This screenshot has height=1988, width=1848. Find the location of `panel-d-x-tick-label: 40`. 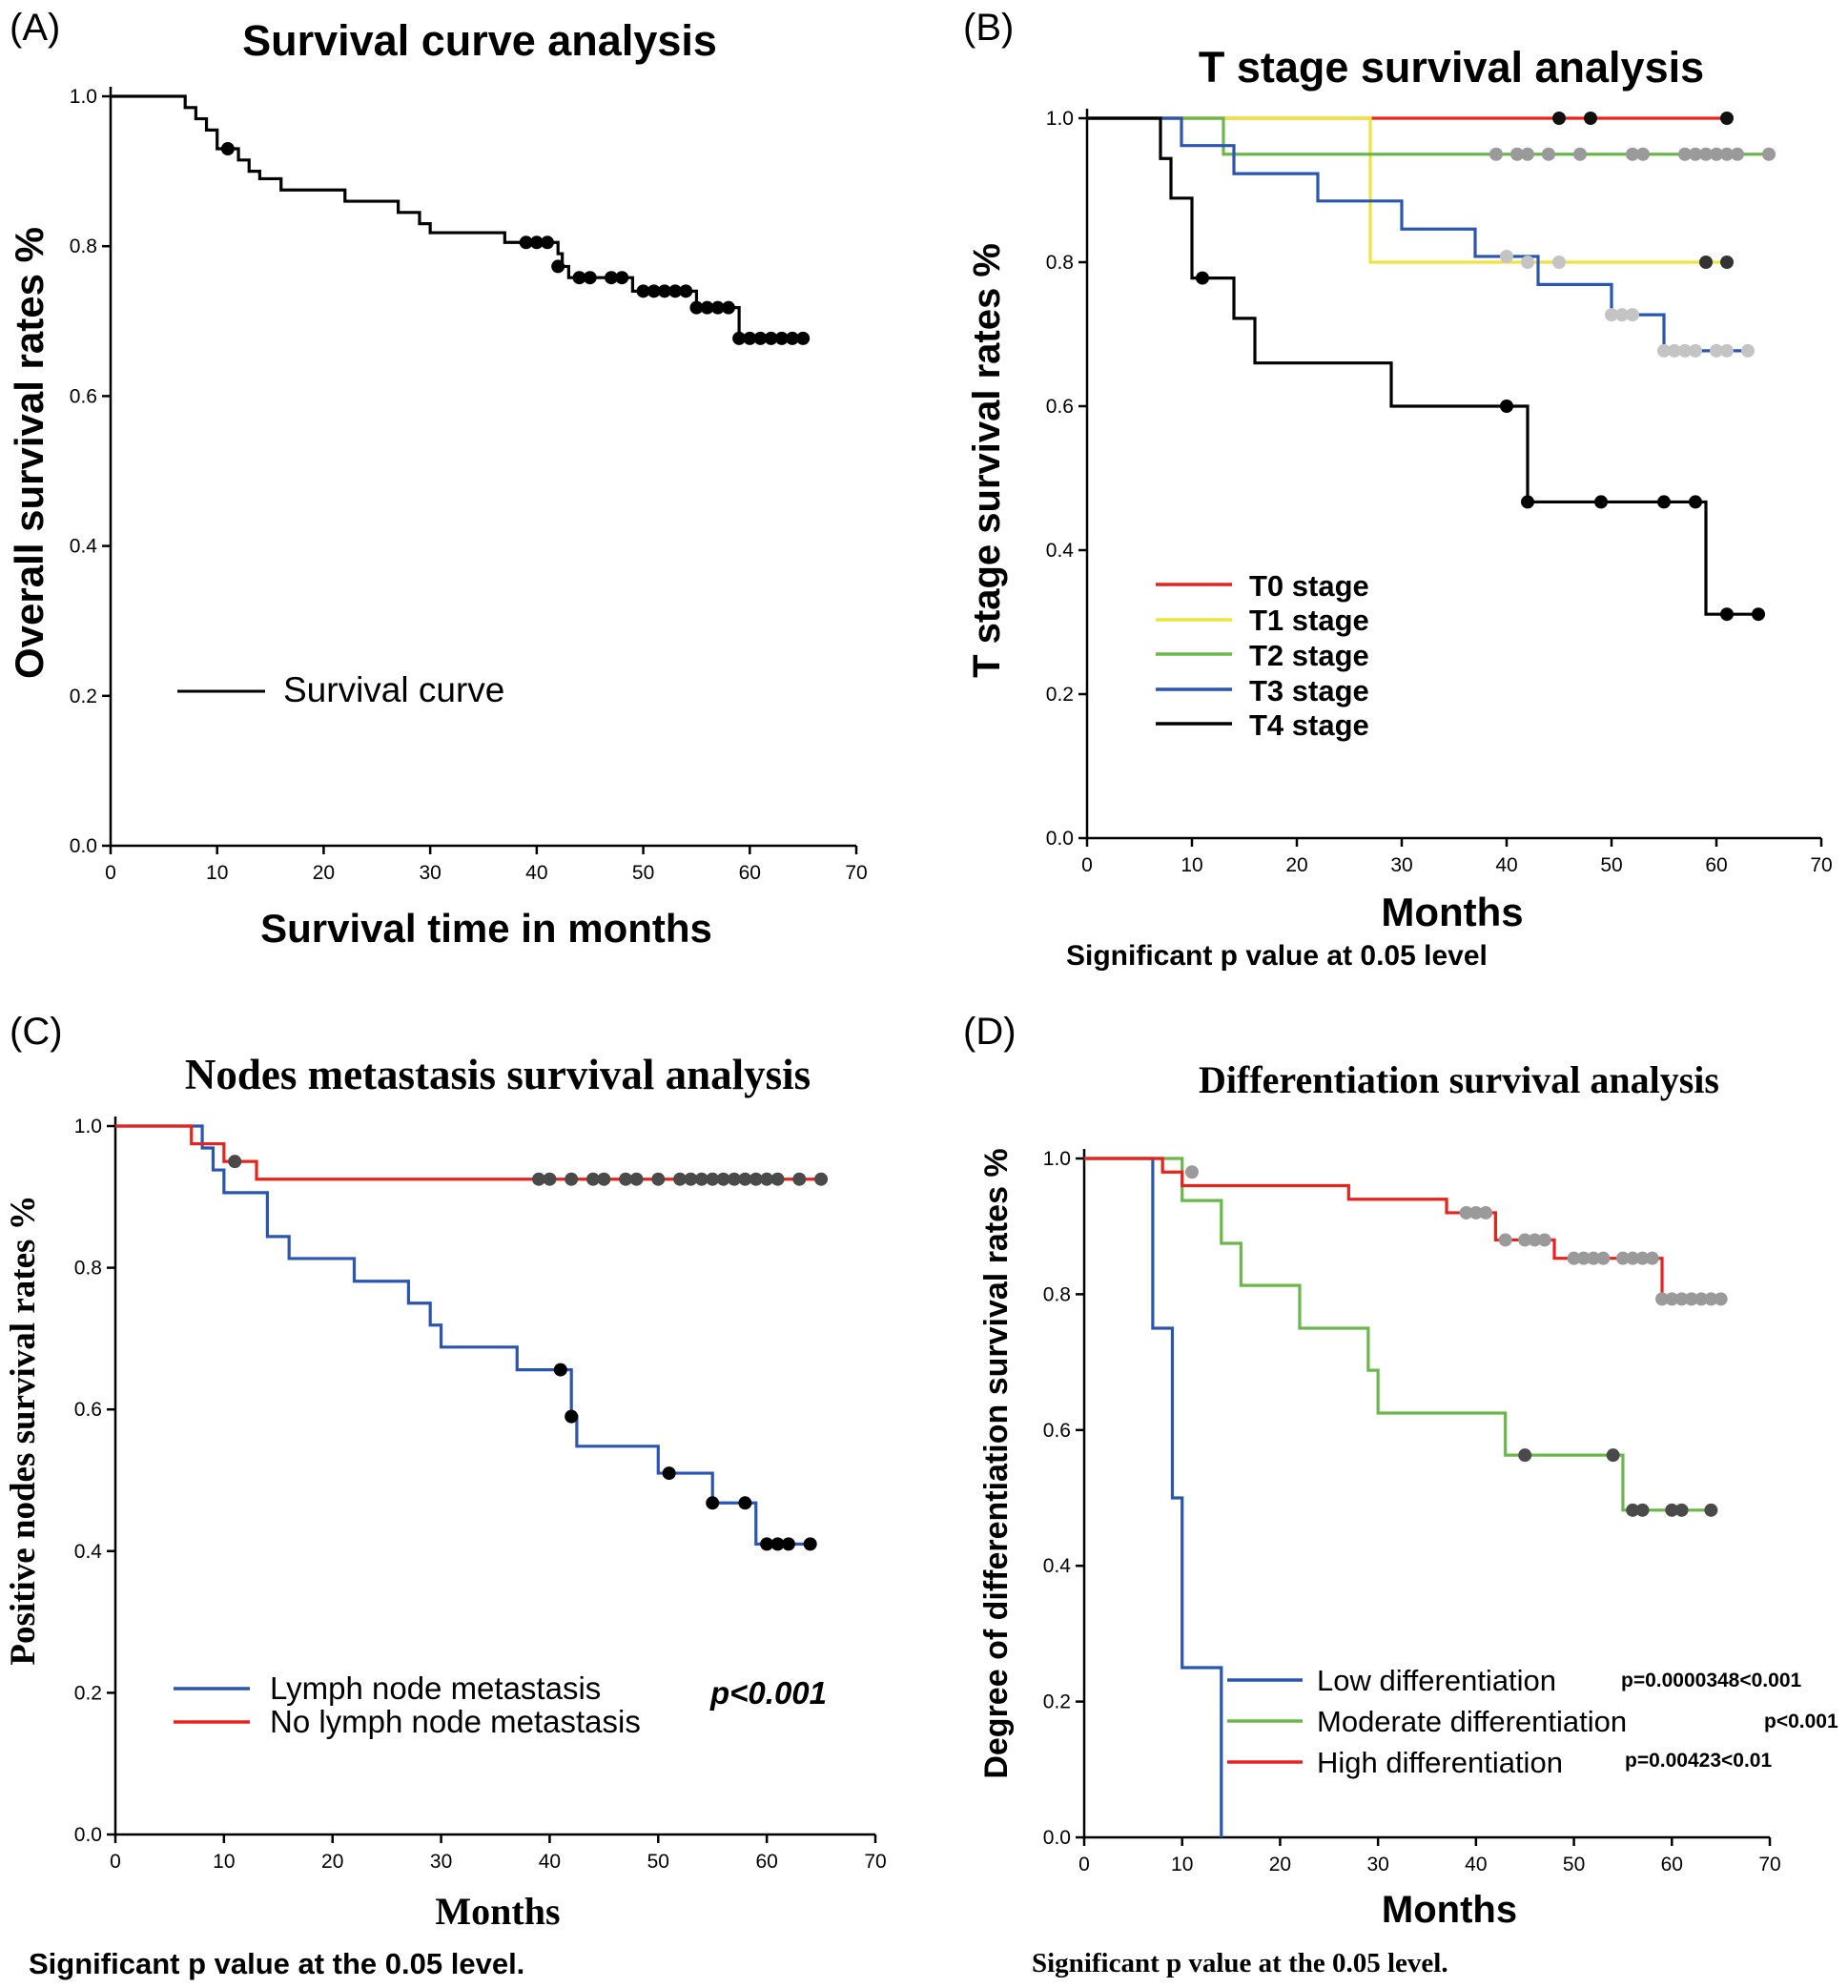

panel-d-x-tick-label: 40 is located at coordinates (1476, 1864).